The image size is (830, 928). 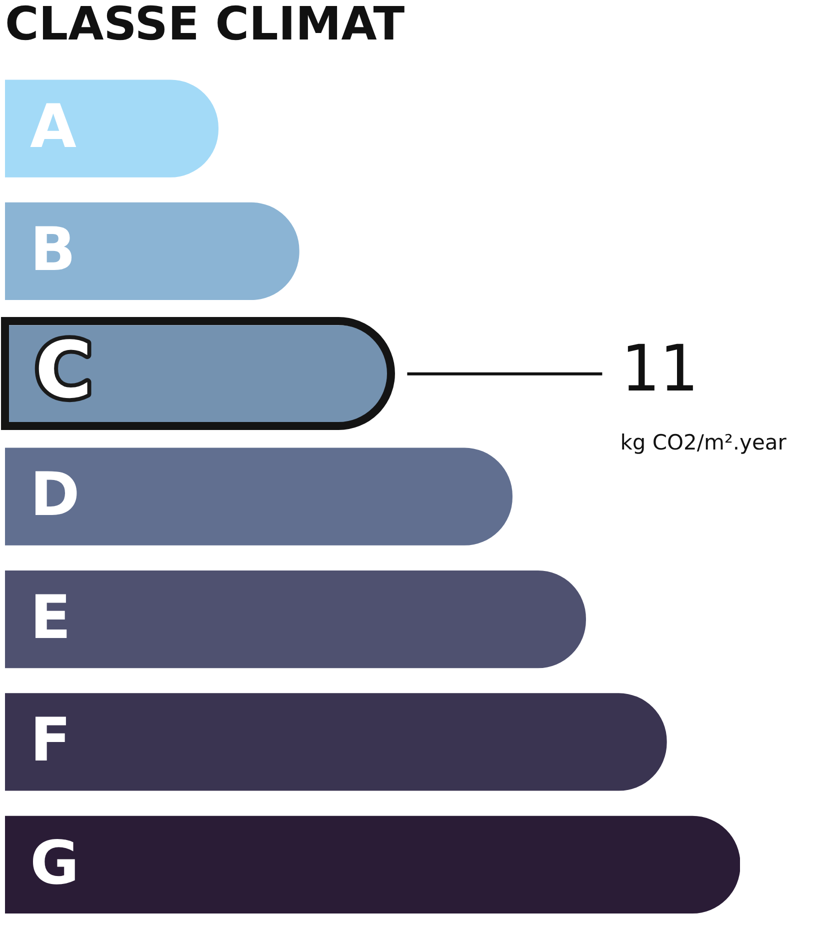 I want to click on y-tick-label: E, so click(x=50, y=617).